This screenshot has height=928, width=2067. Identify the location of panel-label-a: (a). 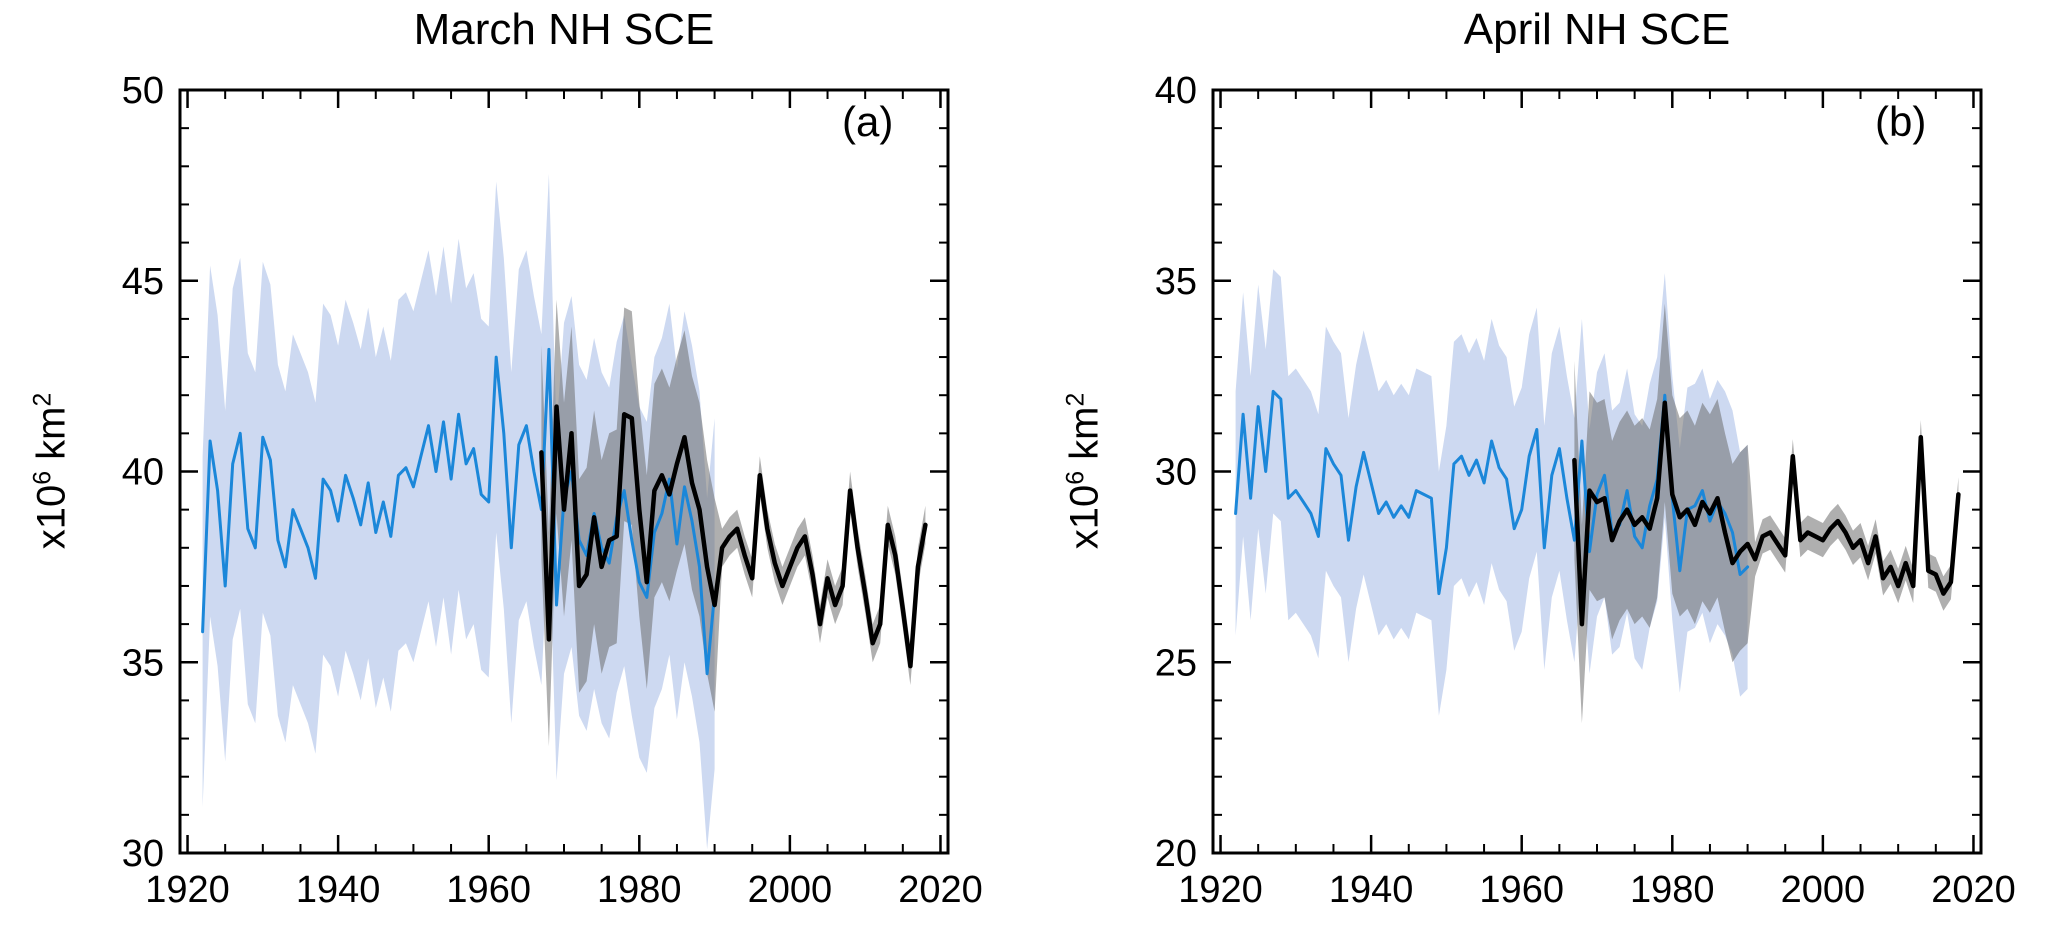
(868, 121).